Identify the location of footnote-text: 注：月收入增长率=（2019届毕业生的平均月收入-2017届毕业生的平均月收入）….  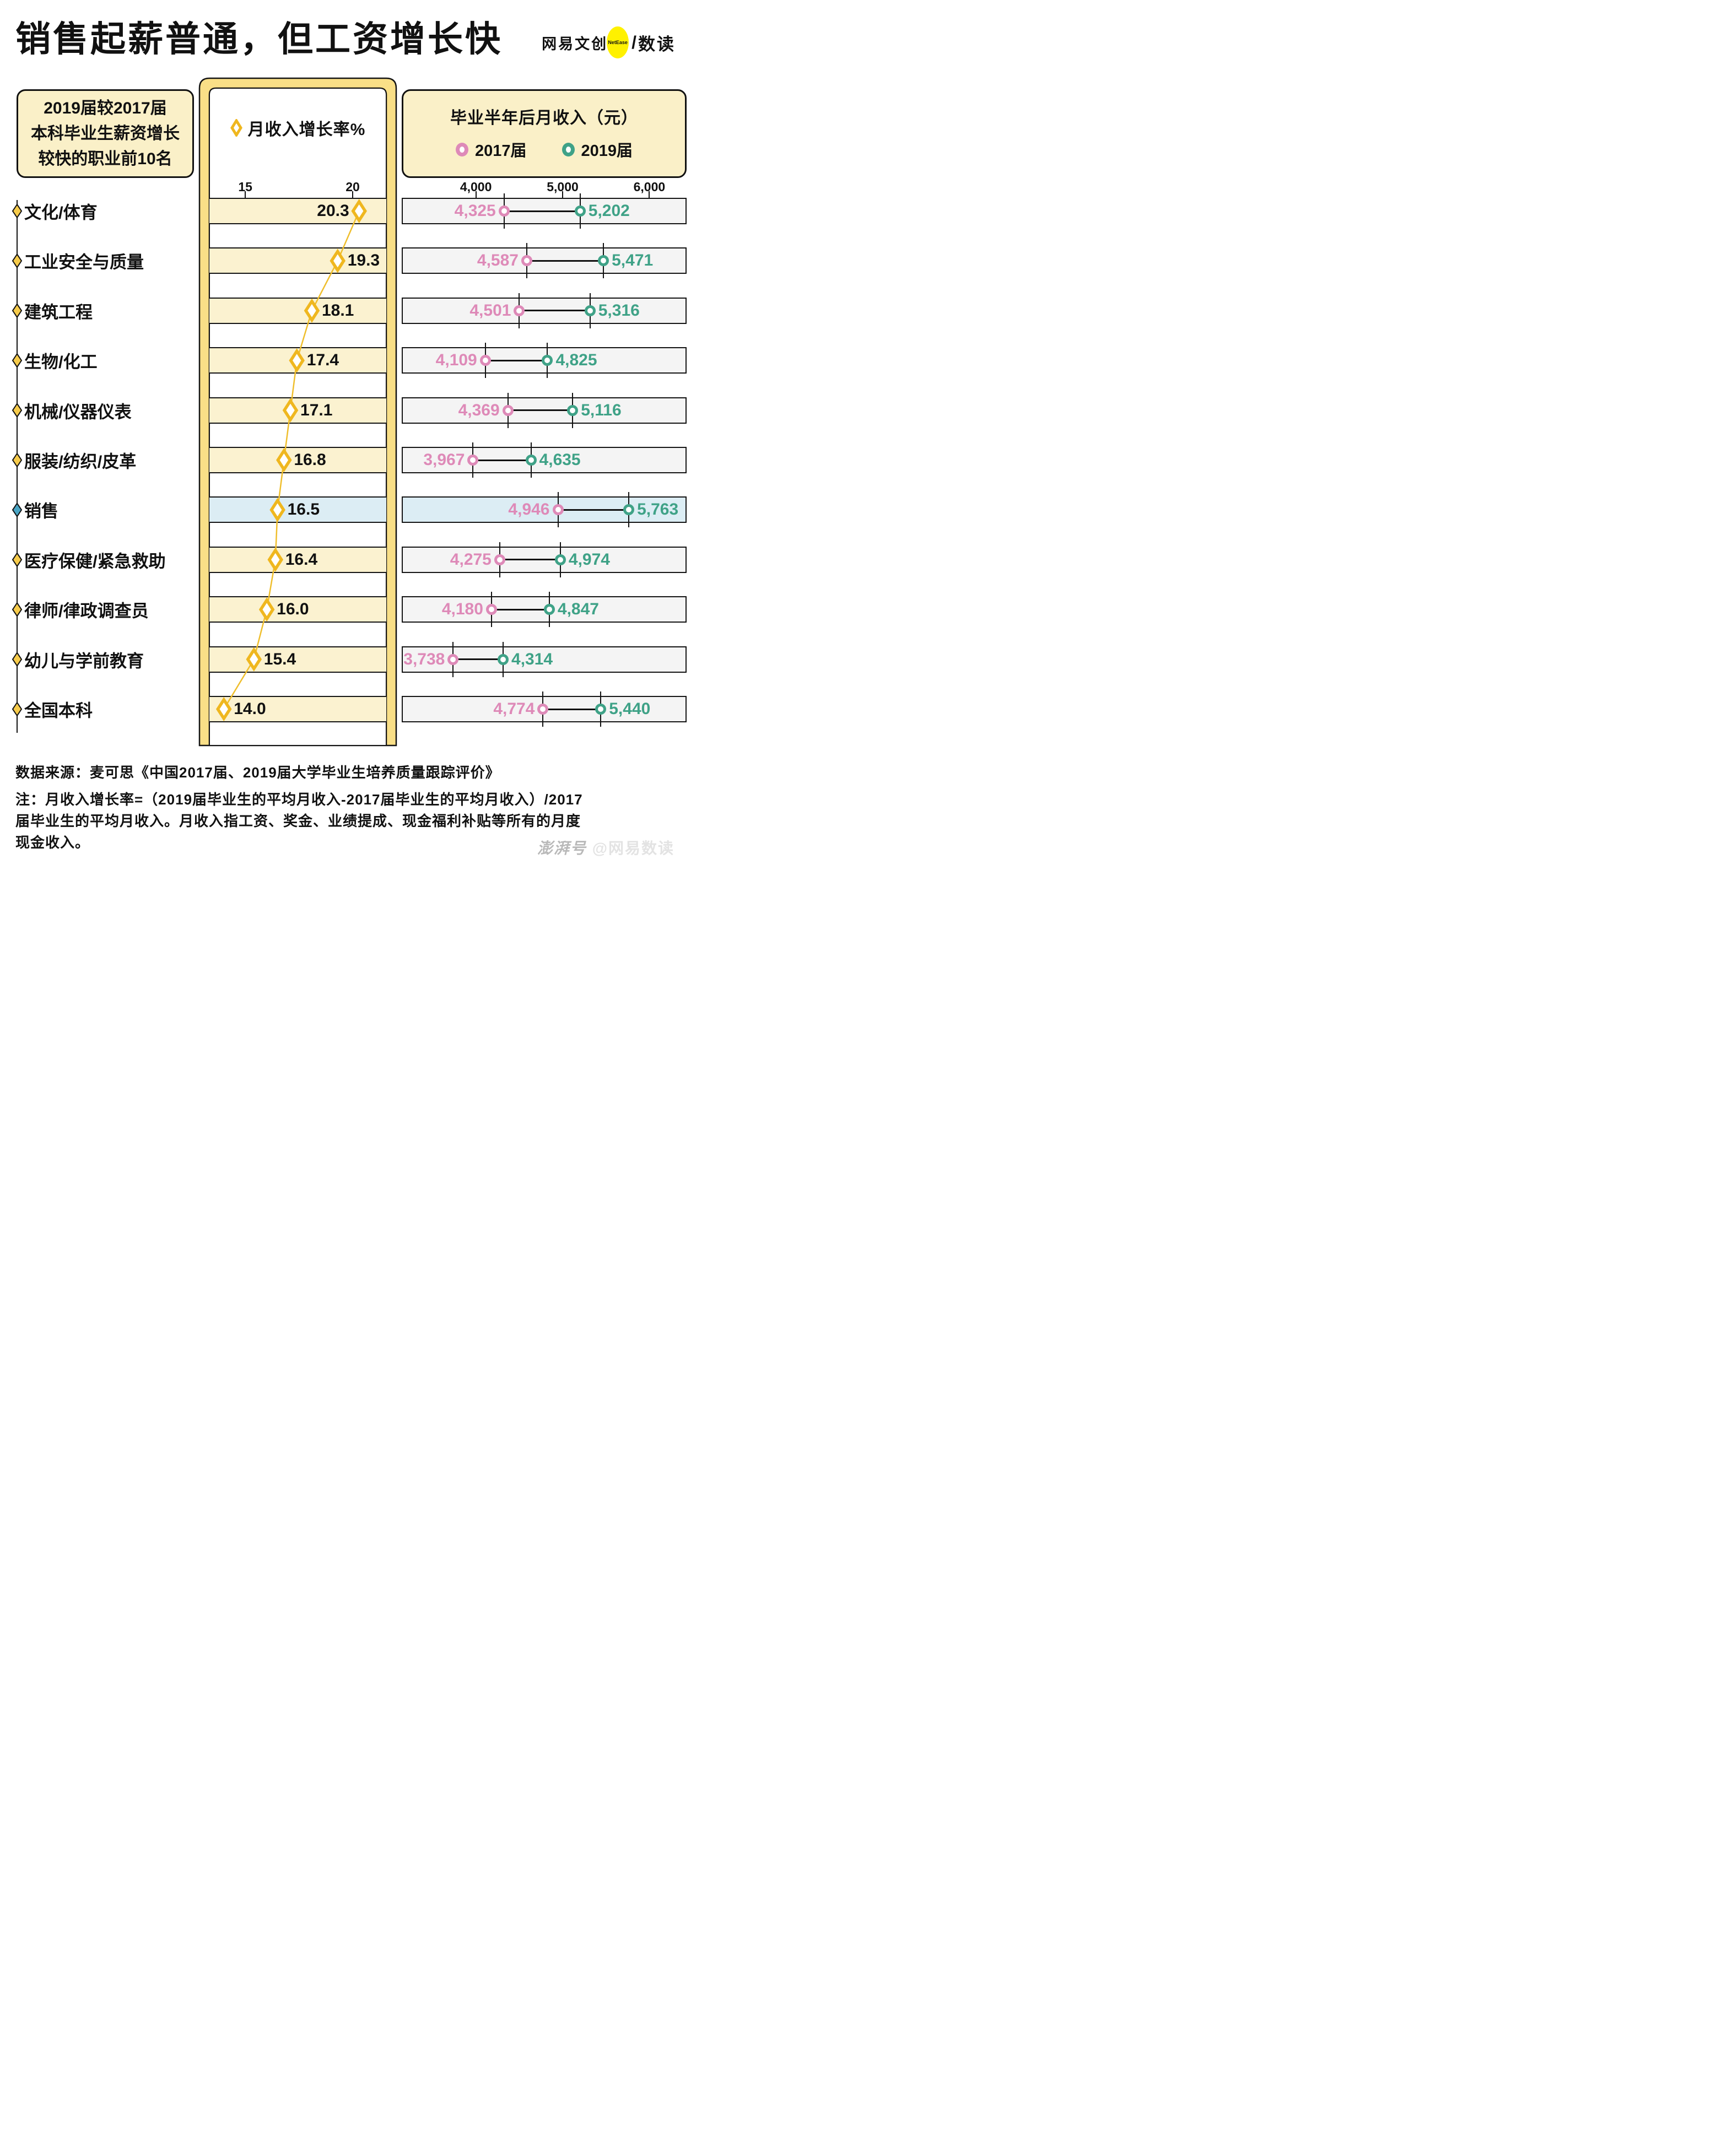
(299, 821).